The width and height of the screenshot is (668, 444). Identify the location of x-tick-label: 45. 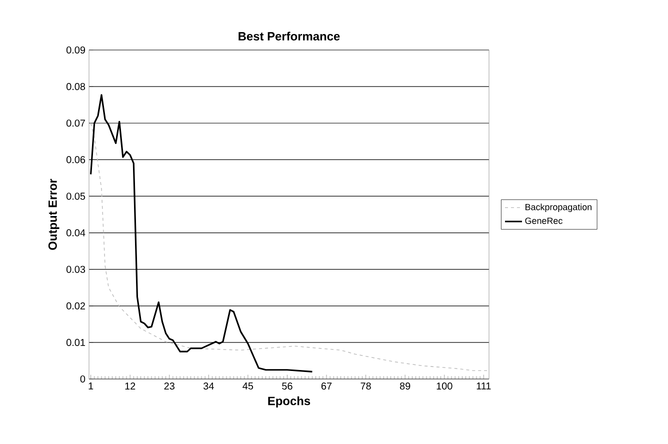
(248, 386).